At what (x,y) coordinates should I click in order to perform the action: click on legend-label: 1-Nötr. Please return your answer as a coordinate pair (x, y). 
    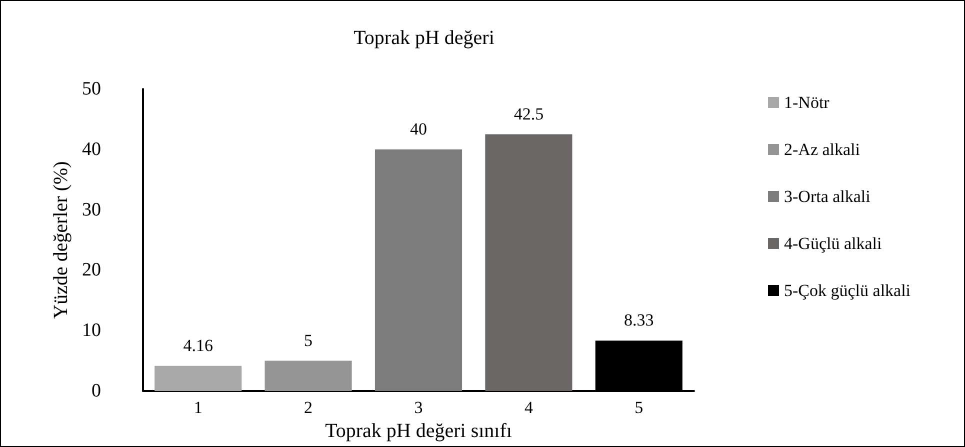
    Looking at the image, I should click on (807, 102).